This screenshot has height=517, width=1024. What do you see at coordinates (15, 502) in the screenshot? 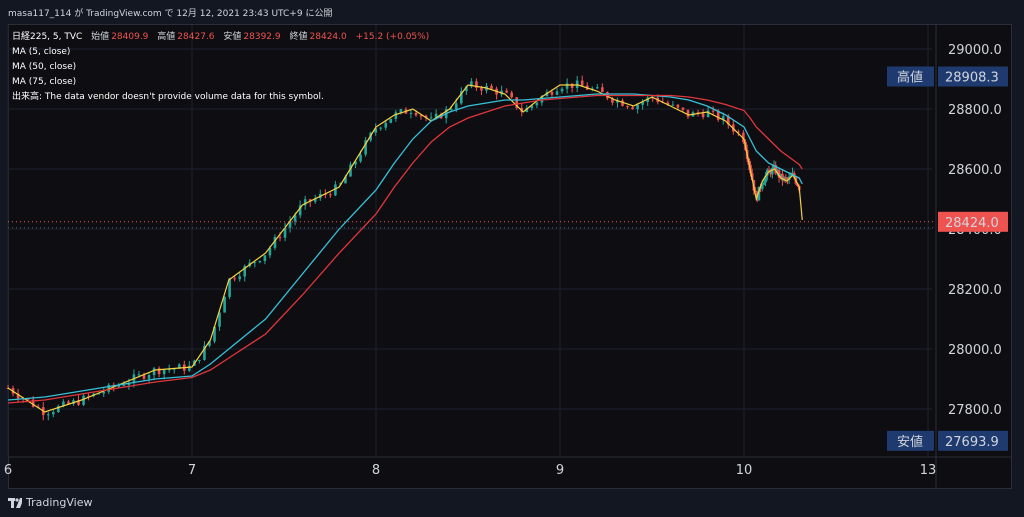
I see `tradingview-logo-icon` at bounding box center [15, 502].